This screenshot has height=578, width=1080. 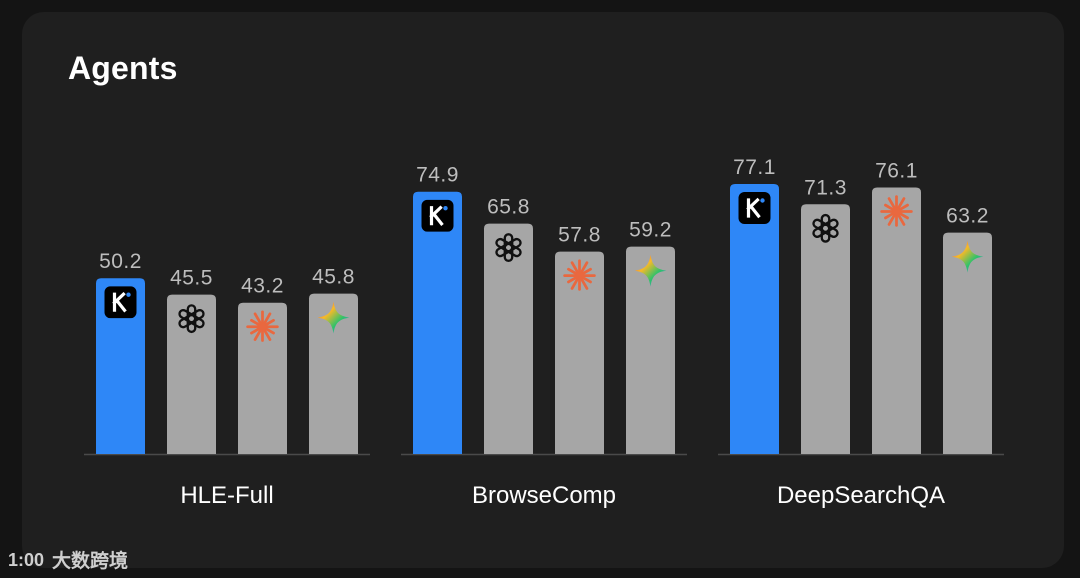 What do you see at coordinates (650, 230) in the screenshot?
I see `value-label: 59.2` at bounding box center [650, 230].